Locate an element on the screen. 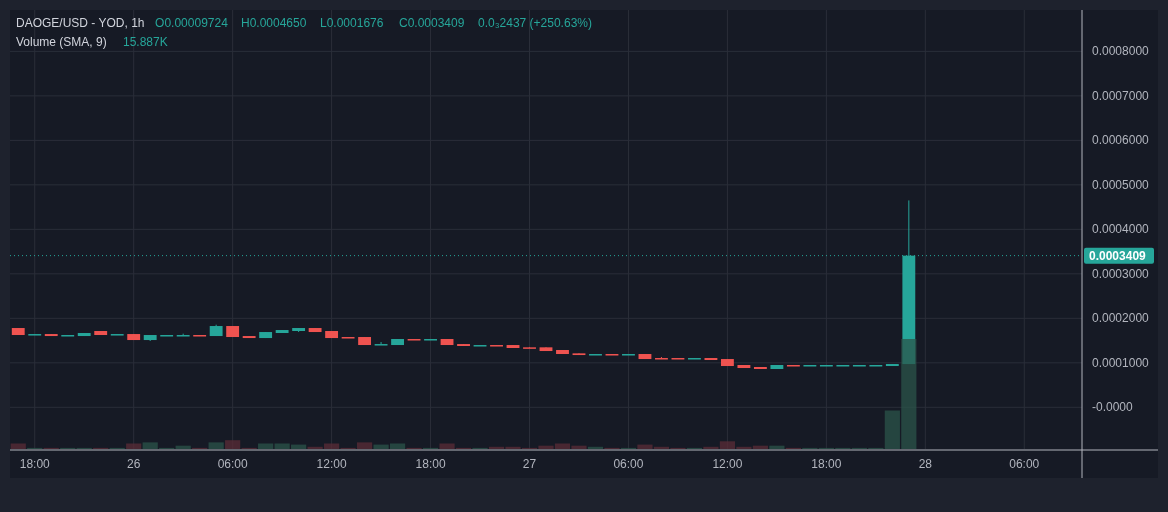 Image resolution: width=1168 pixels, height=512 pixels. annotation: L0.0001676 is located at coordinates (352, 23).